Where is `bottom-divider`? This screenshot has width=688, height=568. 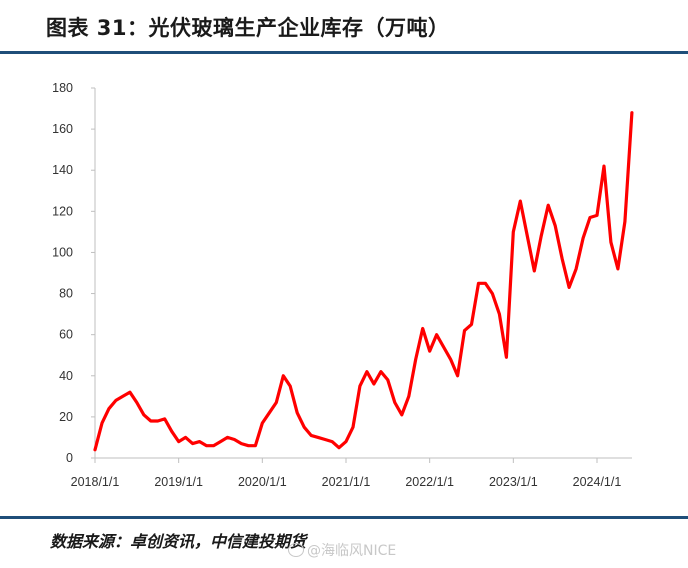
bottom-divider is located at coordinates (344, 517).